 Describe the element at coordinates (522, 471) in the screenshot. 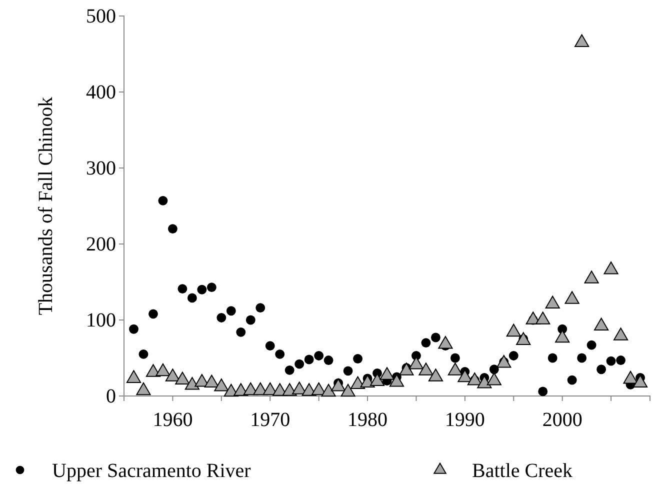

I see `legend-label: Battle Creek` at that location.